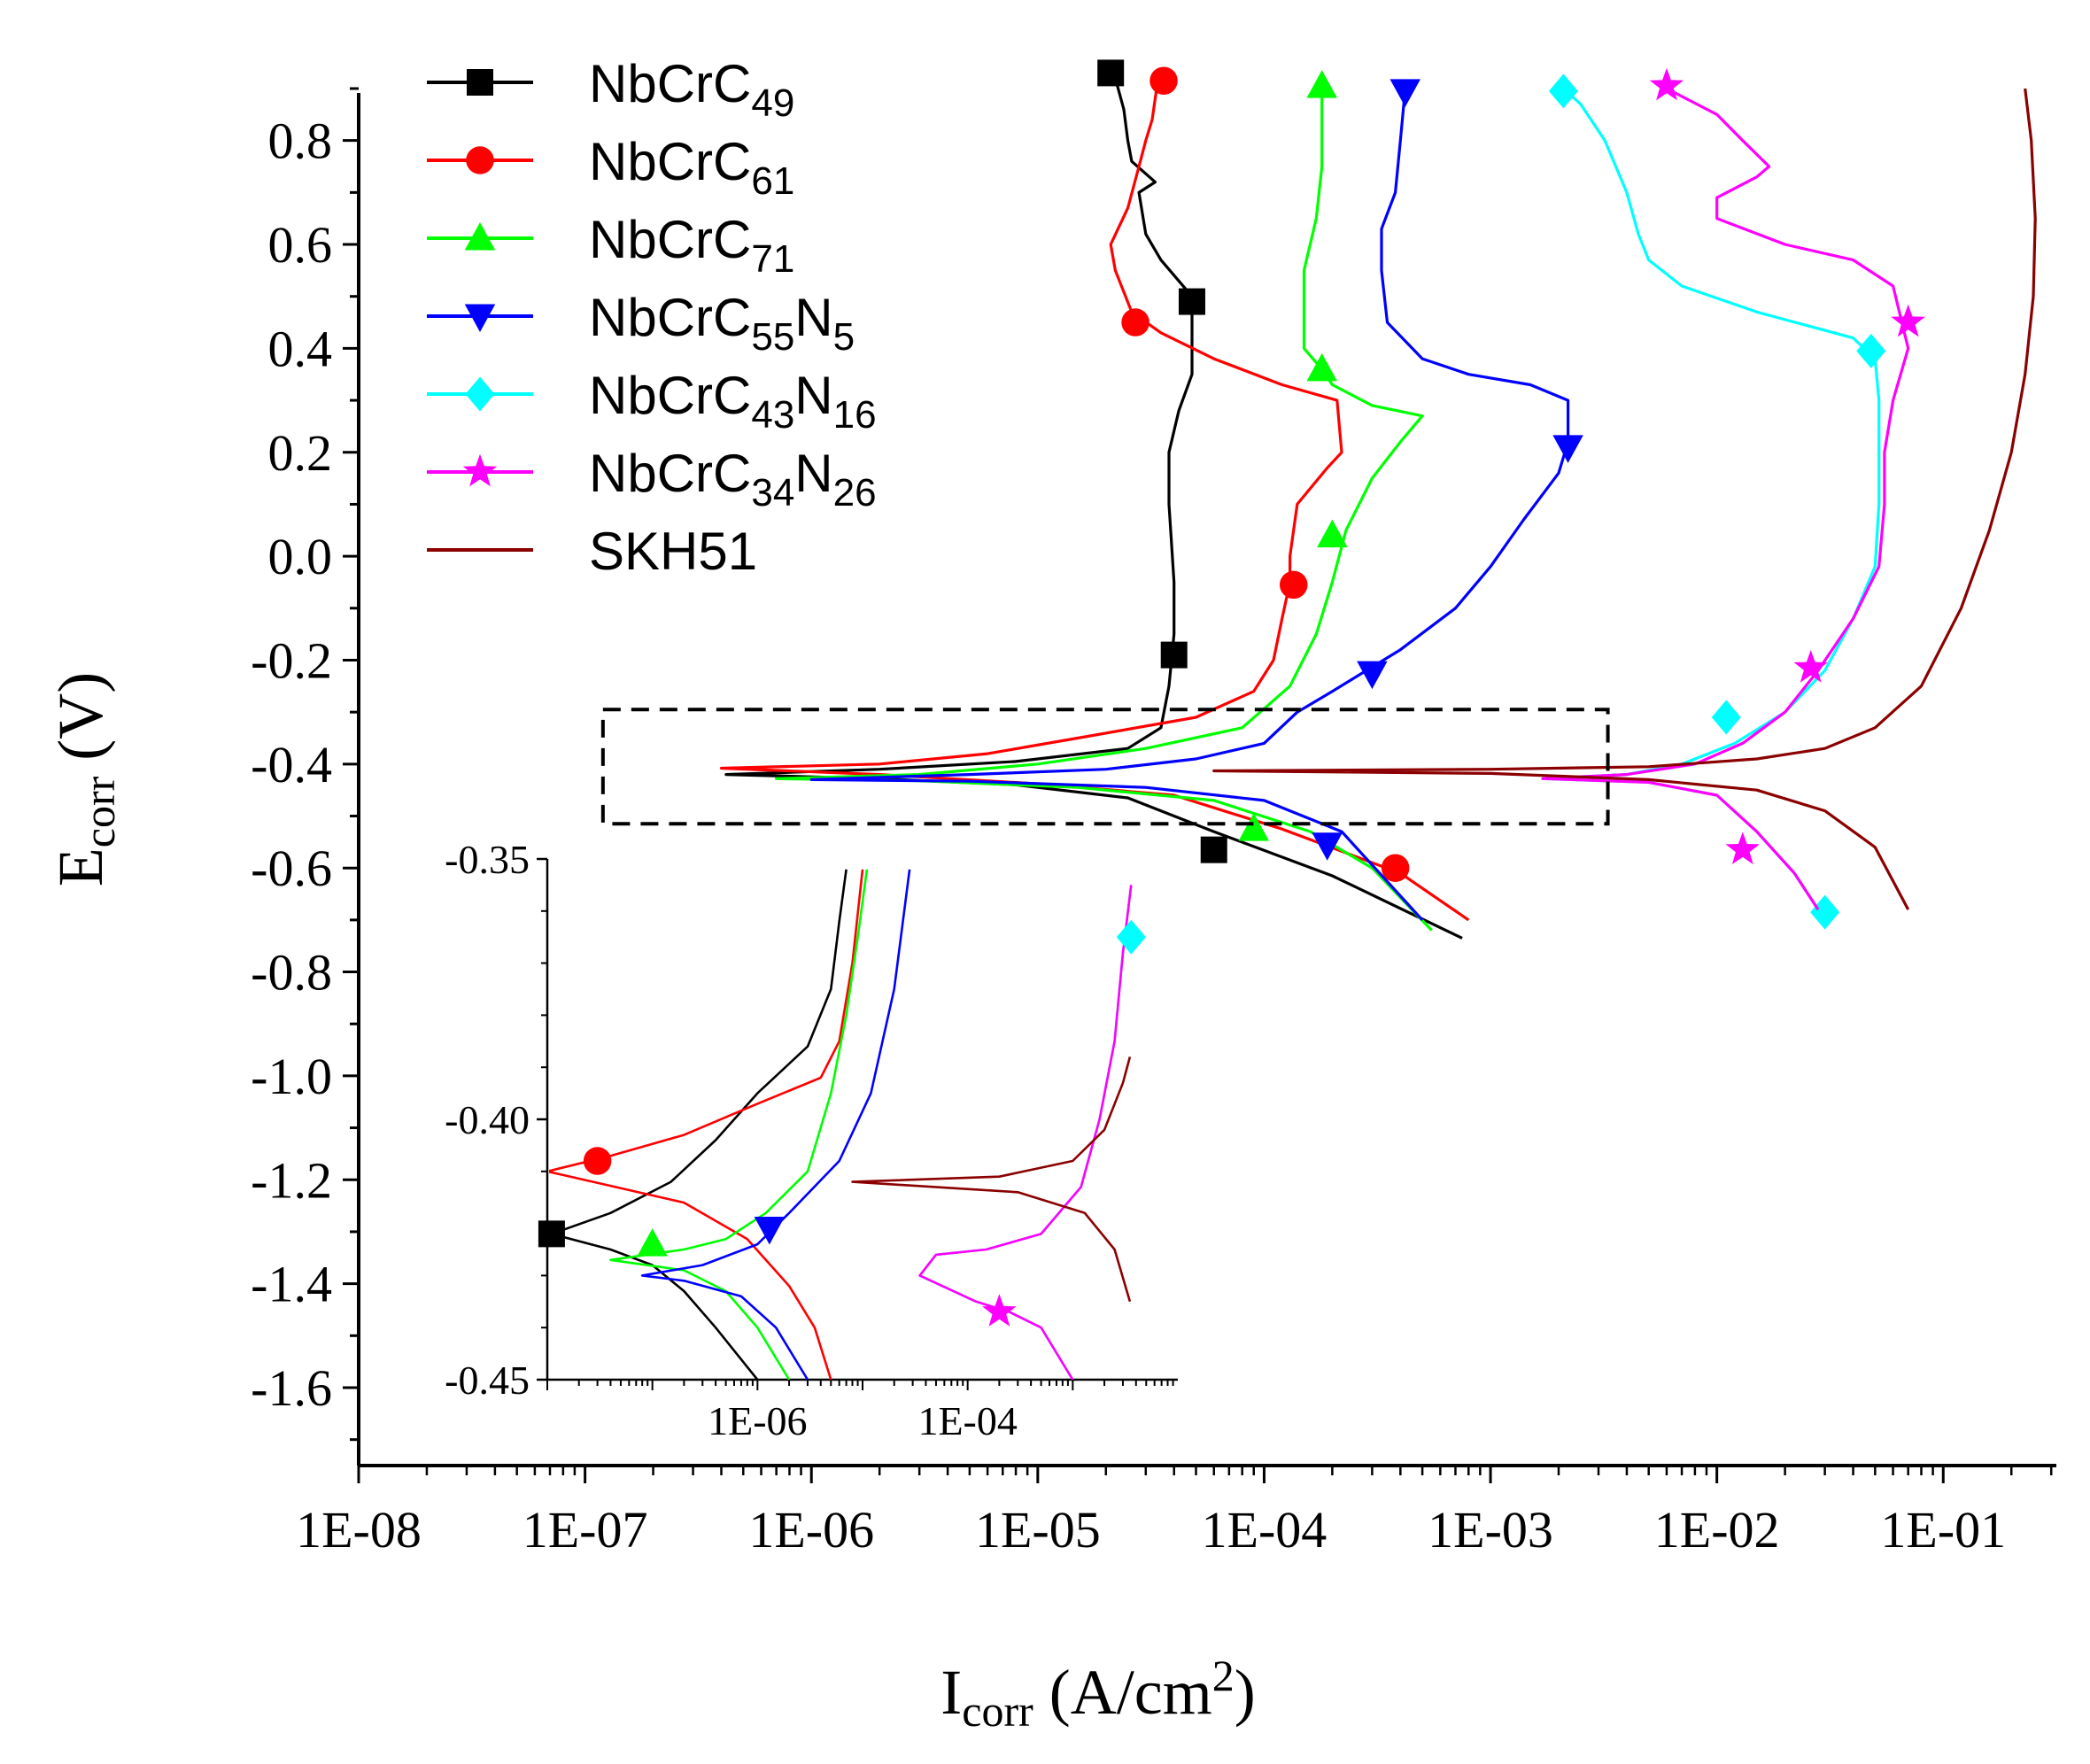 The width and height of the screenshot is (2090, 1764). Describe the element at coordinates (291, 1388) in the screenshot. I see `y-tick-label: -1.6` at that location.